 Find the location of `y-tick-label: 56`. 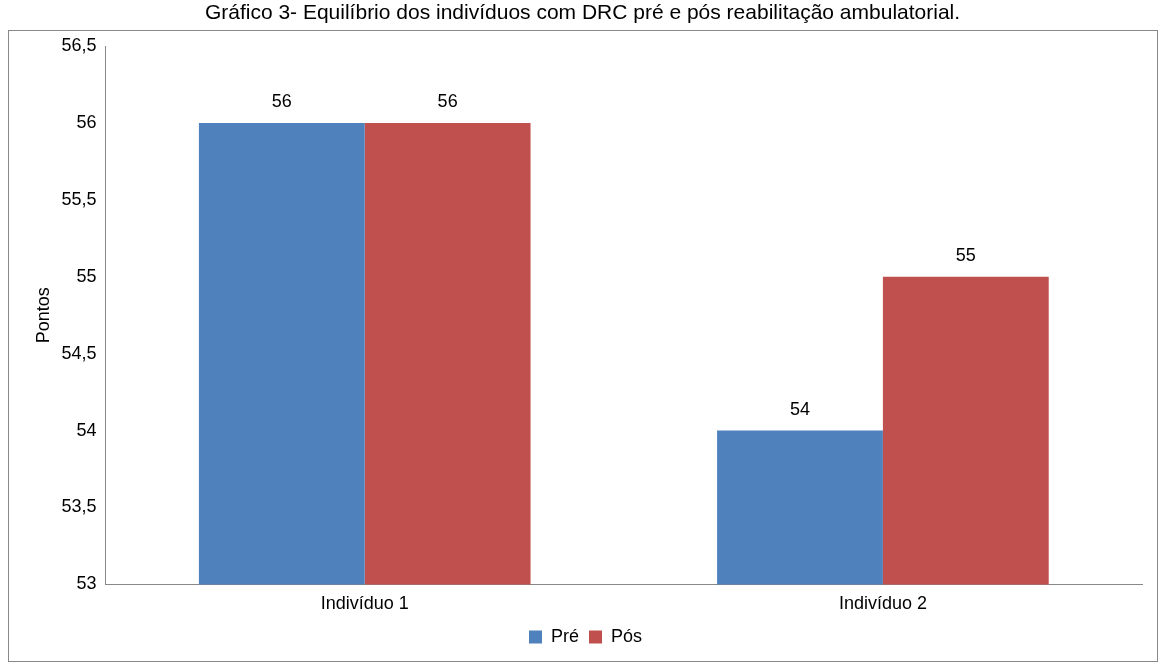

y-tick-label: 56 is located at coordinates (86, 121).